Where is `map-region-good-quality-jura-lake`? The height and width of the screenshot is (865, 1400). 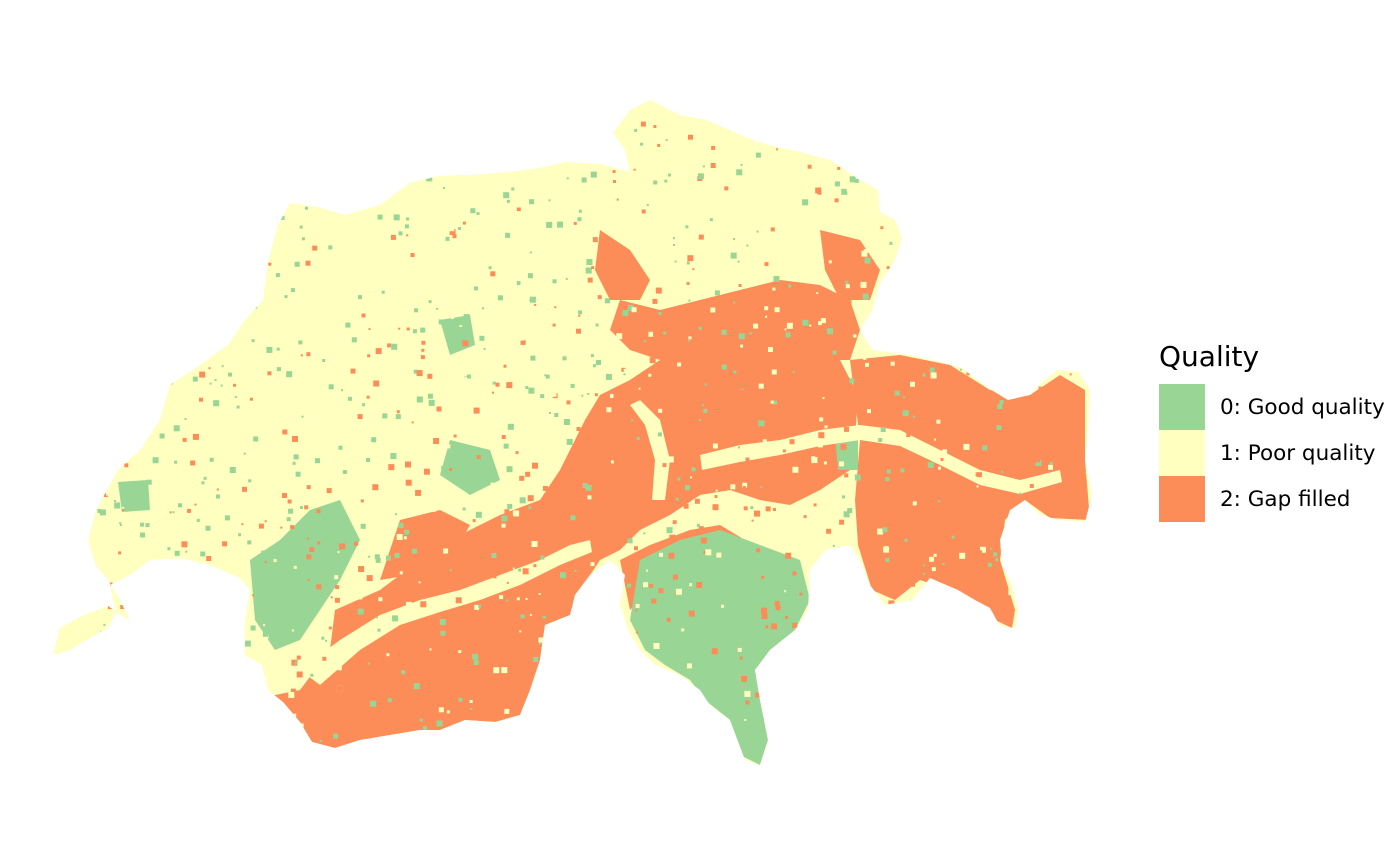
map-region-good-quality-jura-lake is located at coordinates (134, 496).